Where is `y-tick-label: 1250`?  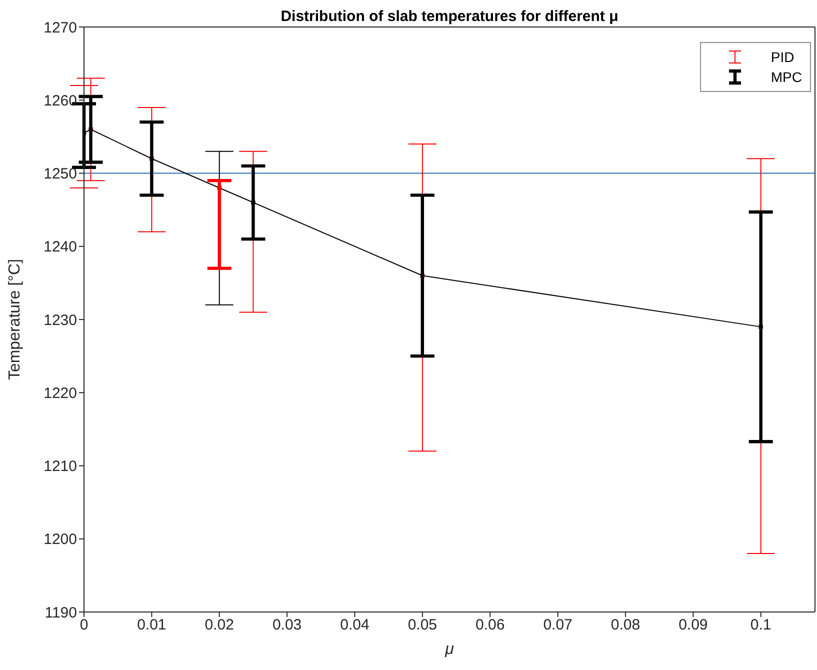
y-tick-label: 1250 is located at coordinates (60, 174).